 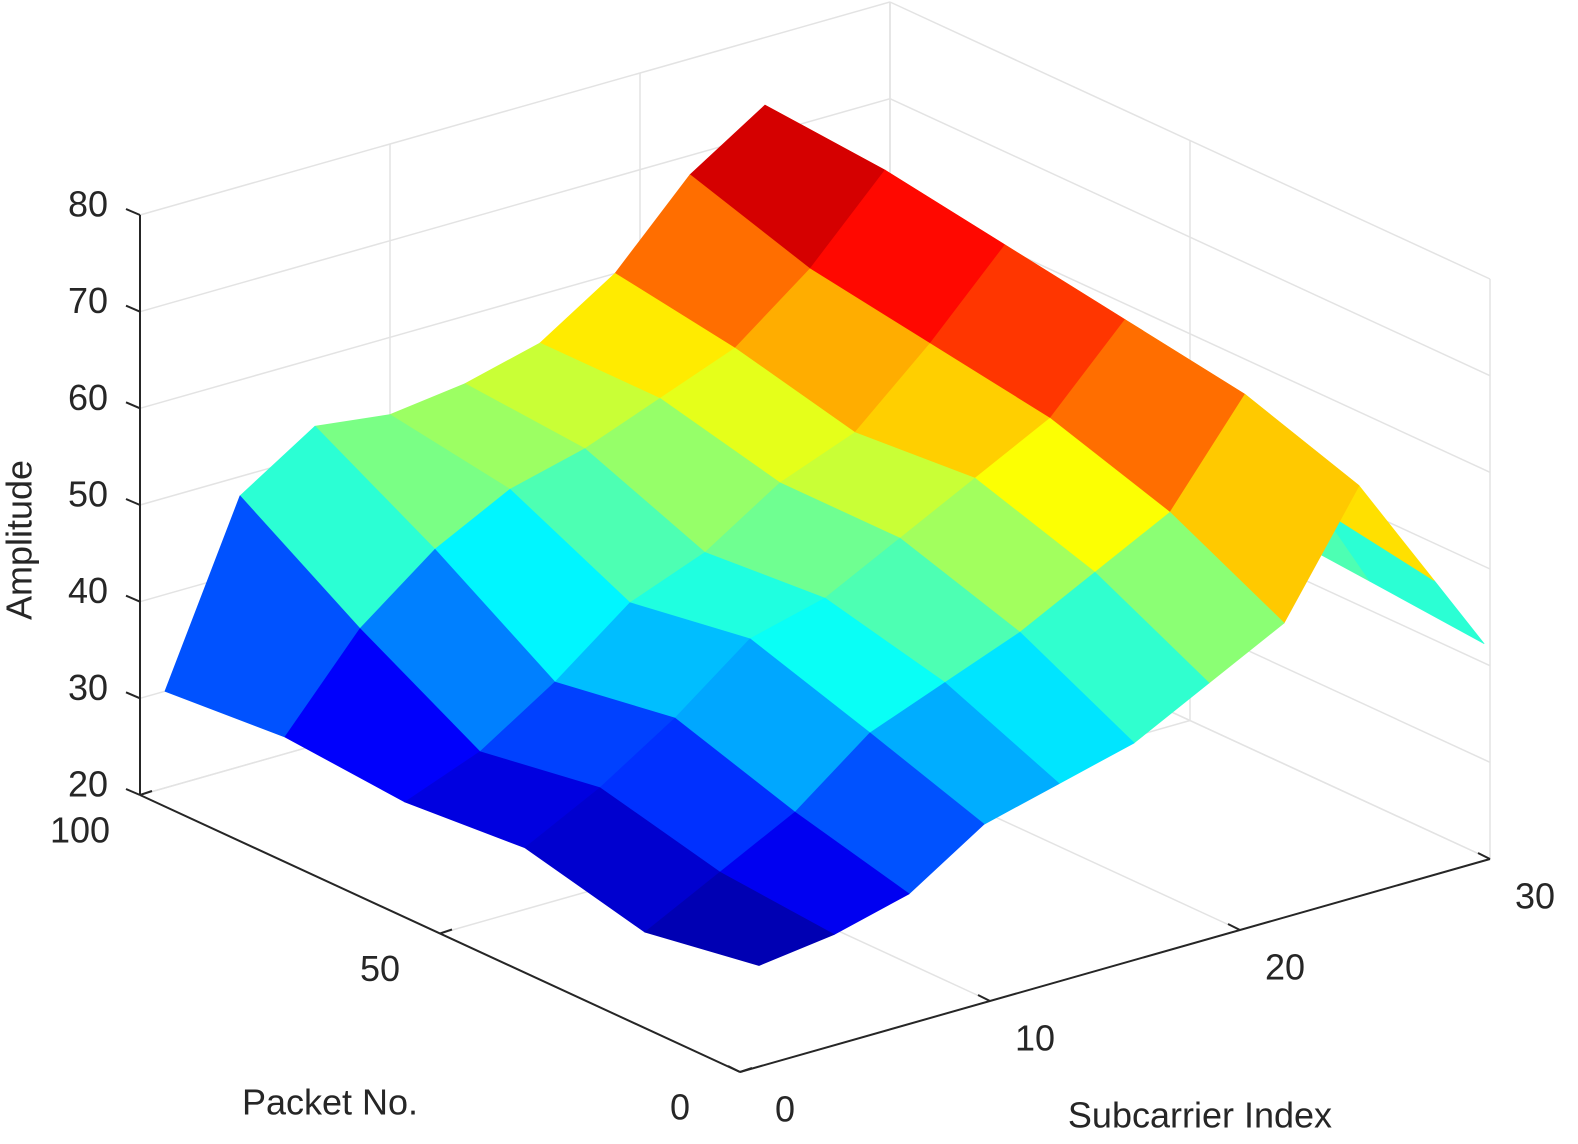 I want to click on surface-patch, so click(x=739, y=918).